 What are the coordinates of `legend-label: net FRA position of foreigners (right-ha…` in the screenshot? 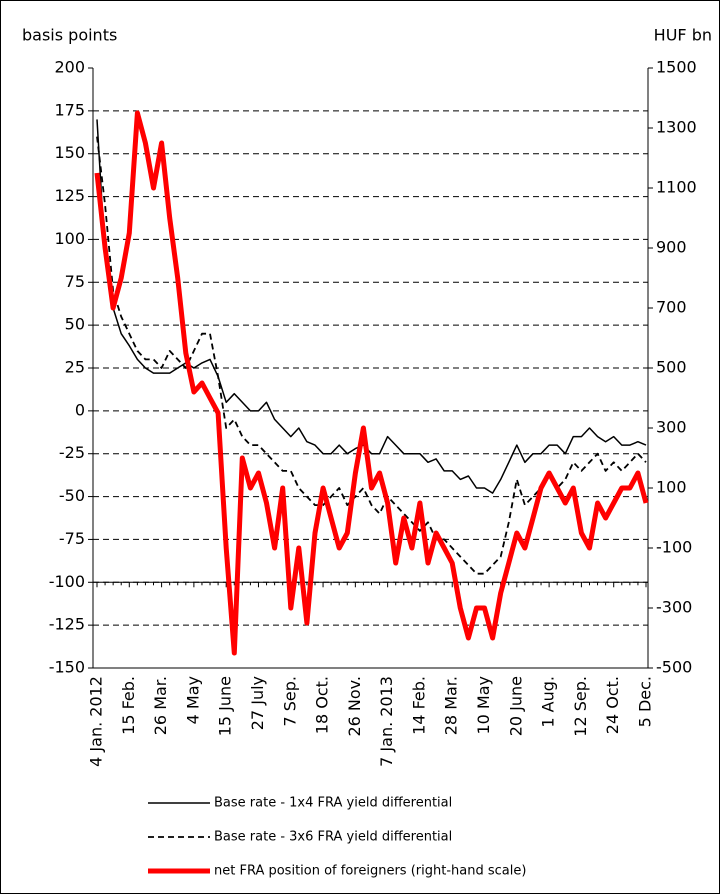 It's located at (370, 871).